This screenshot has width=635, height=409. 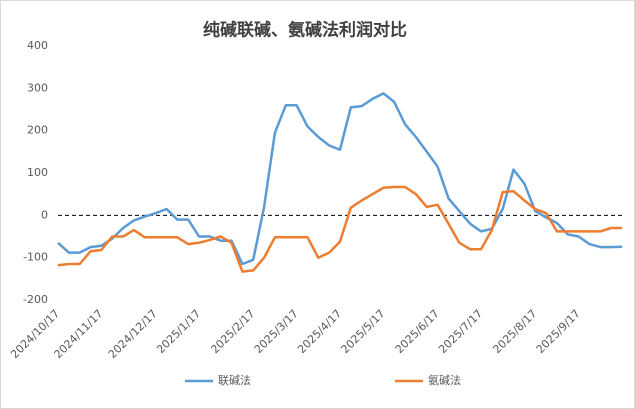 I want to click on y-tick-label: 100, so click(x=37, y=172).